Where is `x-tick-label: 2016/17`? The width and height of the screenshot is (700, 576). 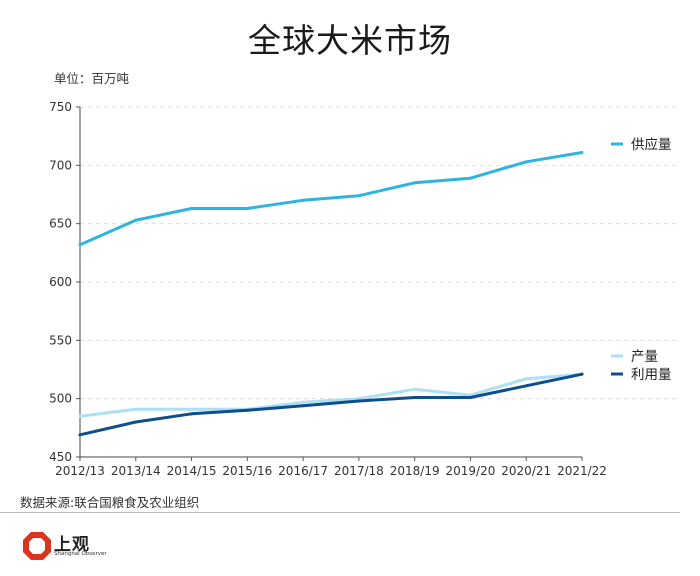 x-tick-label: 2016/17 is located at coordinates (303, 471).